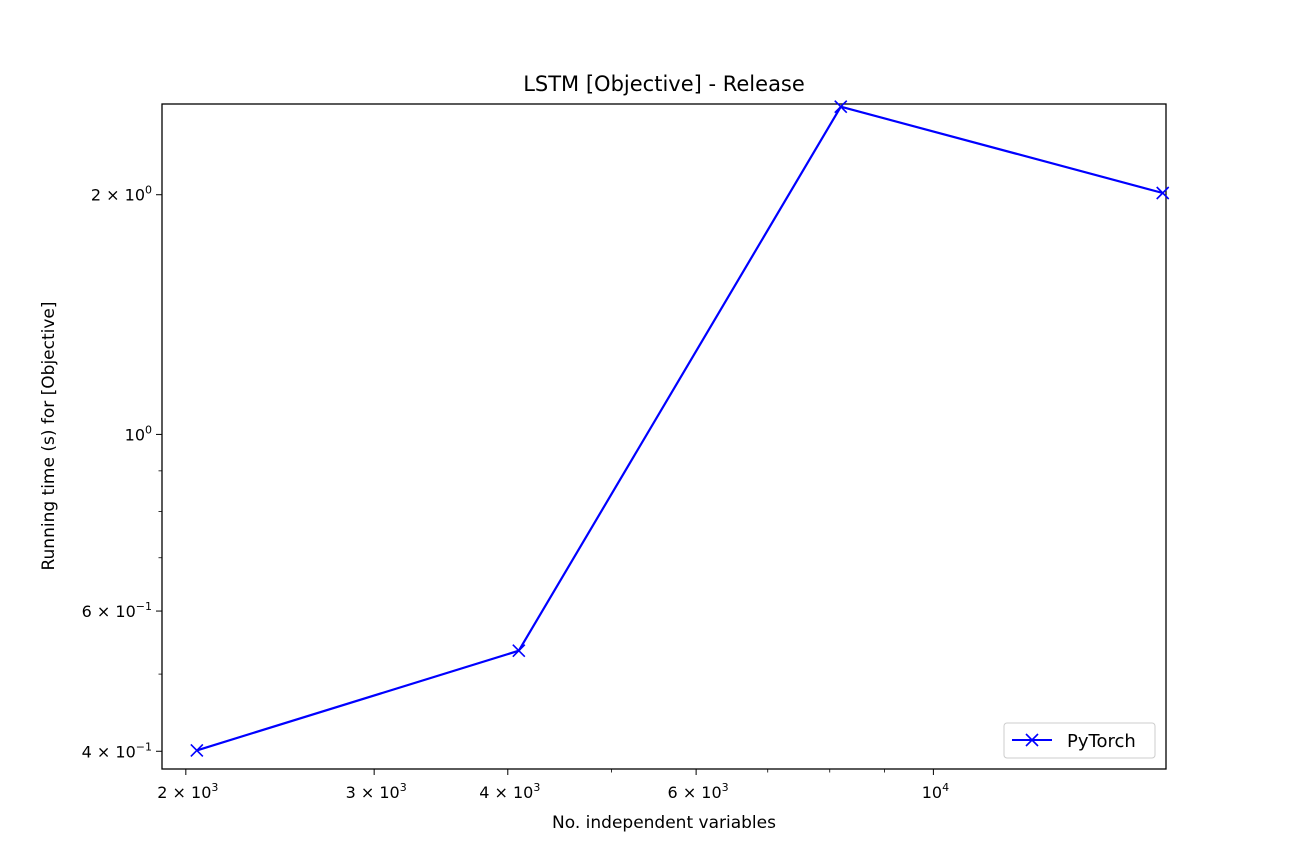 The height and width of the screenshot is (864, 1296). I want to click on y-tick-label-0.6: 6 × 10⁻¹, so click(117, 610).